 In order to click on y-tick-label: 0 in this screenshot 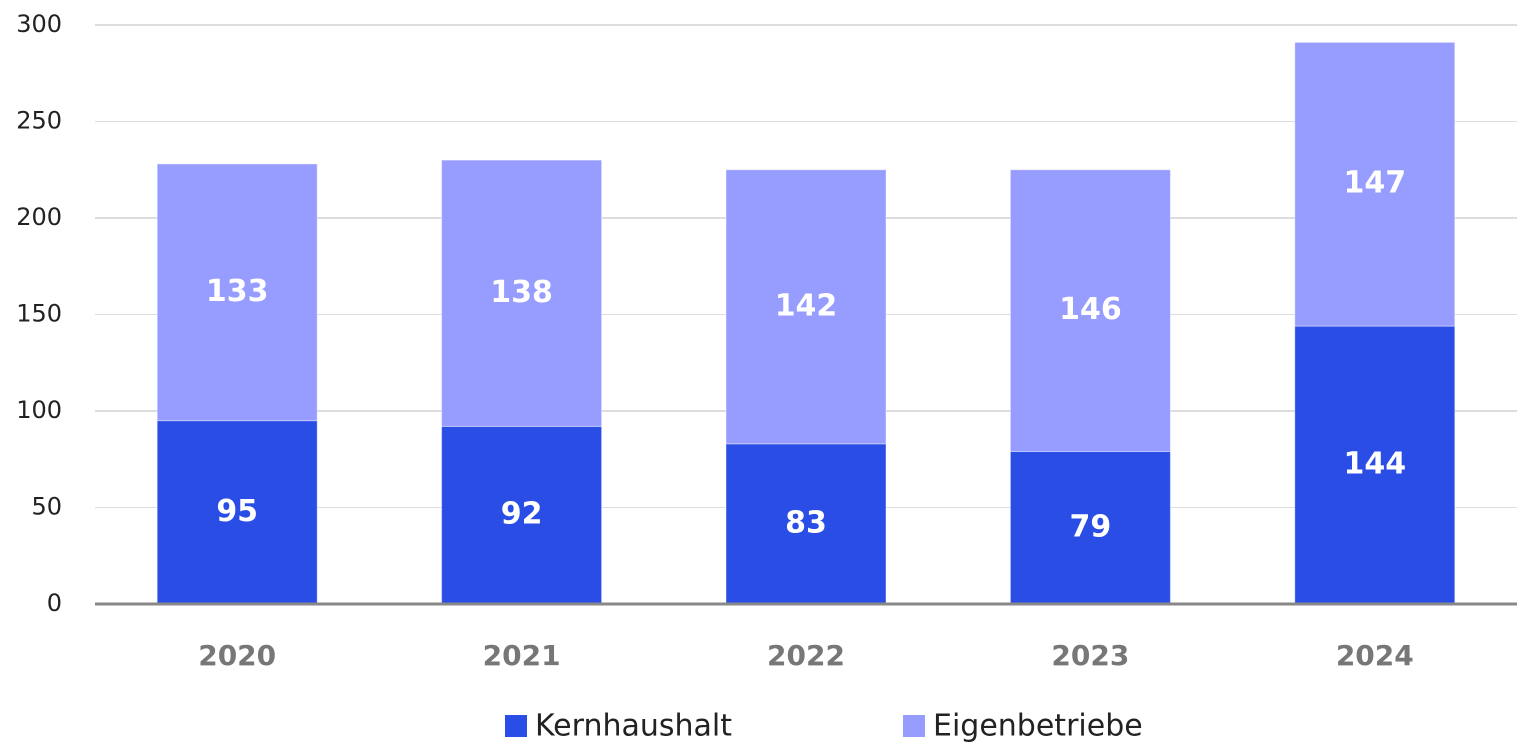, I will do `click(54, 603)`.